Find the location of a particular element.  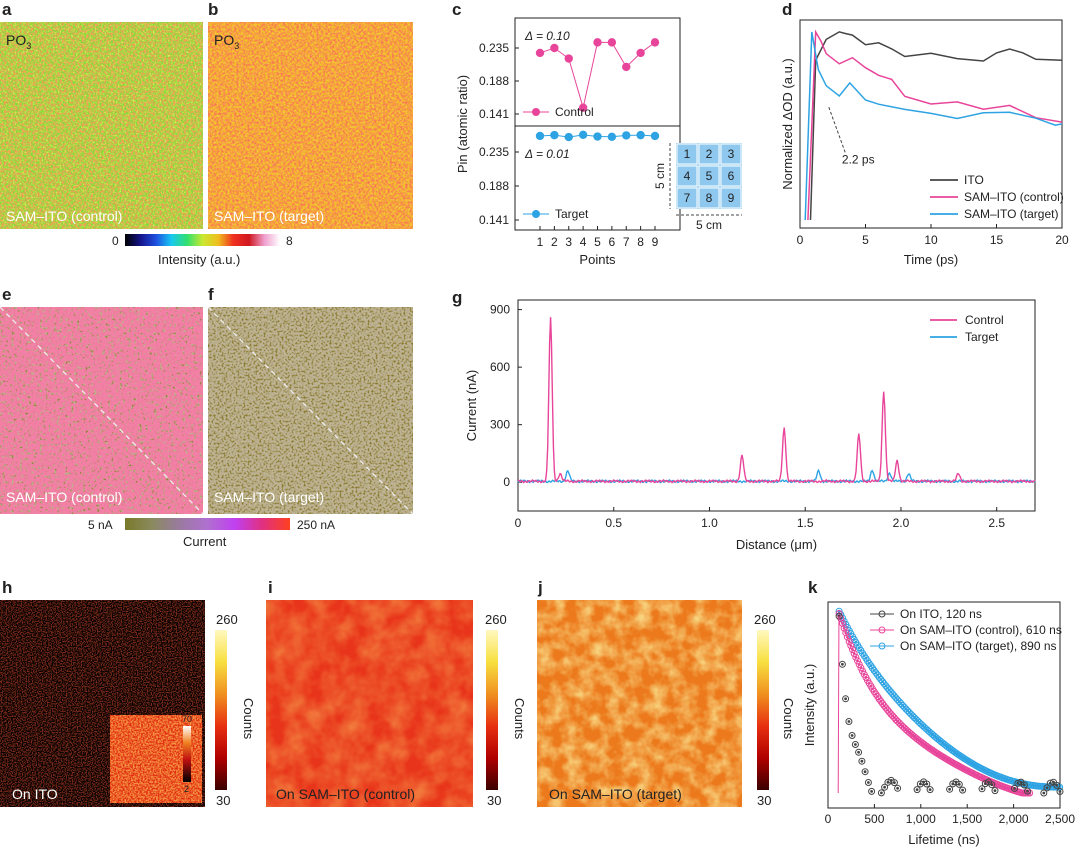

panel-label-d: d is located at coordinates (787, 9).